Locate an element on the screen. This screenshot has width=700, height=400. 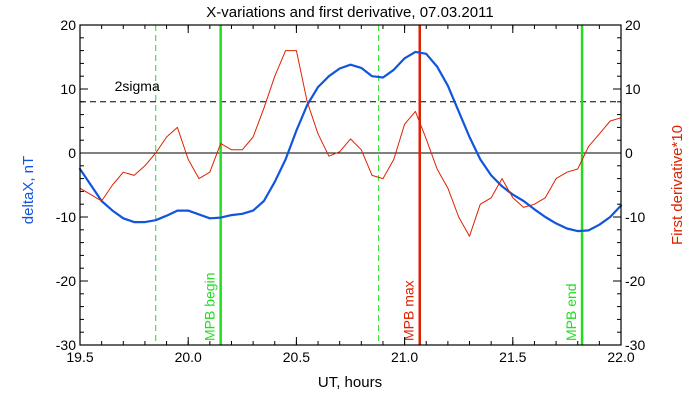
y-tick-label-left: 20 is located at coordinates (68, 25).